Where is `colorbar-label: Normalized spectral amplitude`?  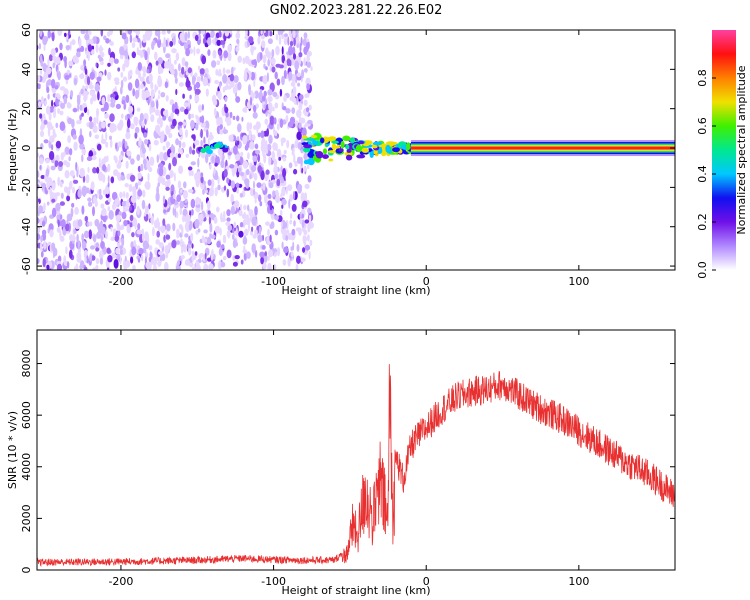
colorbar-label: Normalized spectral amplitude is located at coordinates (741, 149).